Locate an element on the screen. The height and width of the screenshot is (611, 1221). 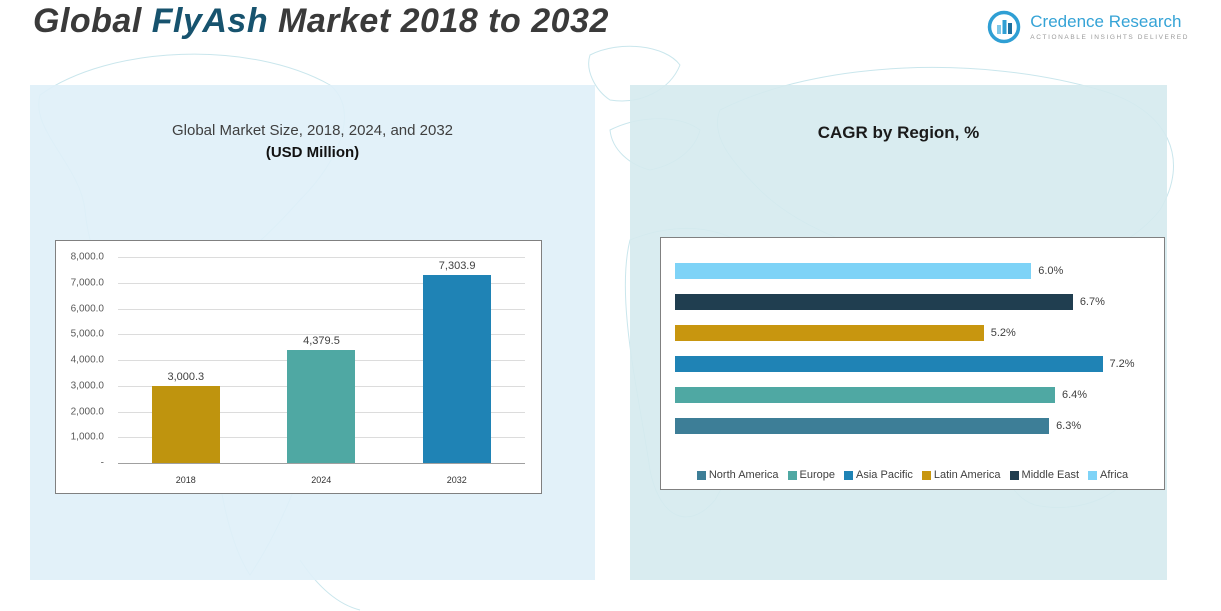
y-tick-label: 1,000.0 is located at coordinates (87, 437).